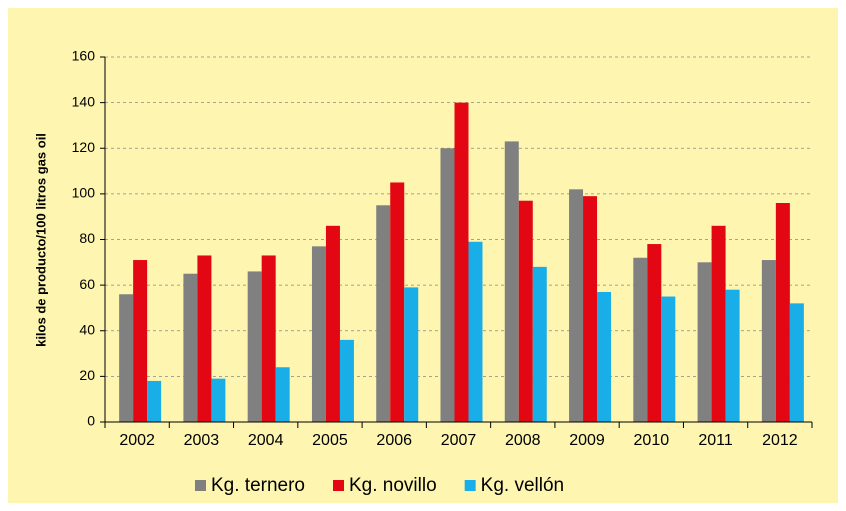 Image resolution: width=846 pixels, height=511 pixels. Describe the element at coordinates (84, 101) in the screenshot. I see `y-tick-label: 140` at that location.